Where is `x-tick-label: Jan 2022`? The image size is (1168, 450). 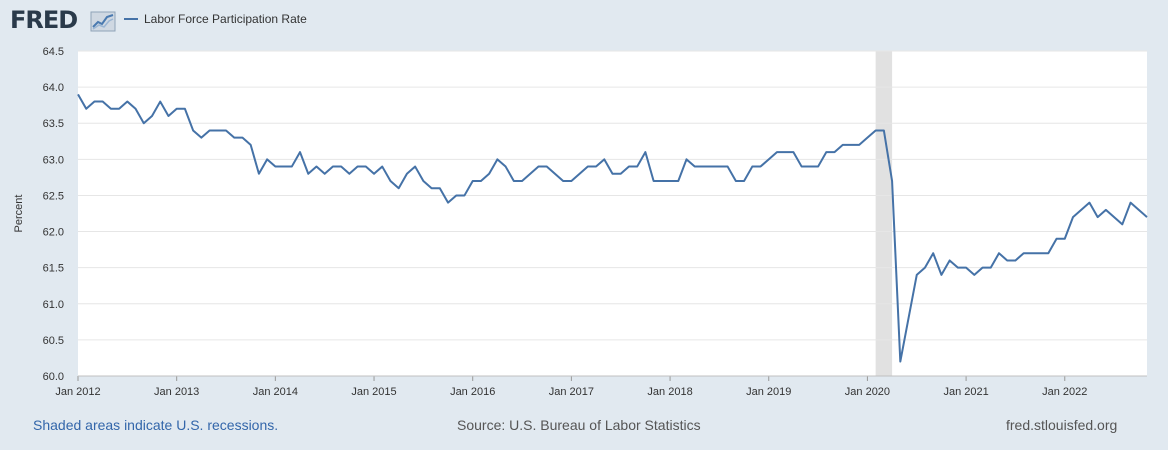
x-tick-label: Jan 2022 is located at coordinates (1064, 392).